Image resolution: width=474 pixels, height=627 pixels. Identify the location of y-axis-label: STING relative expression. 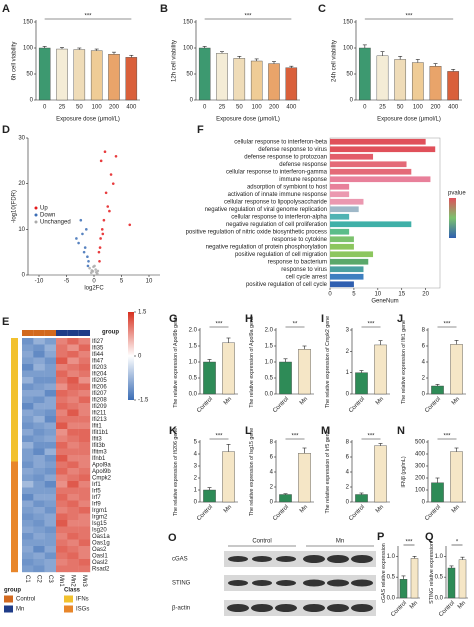
(432, 573).